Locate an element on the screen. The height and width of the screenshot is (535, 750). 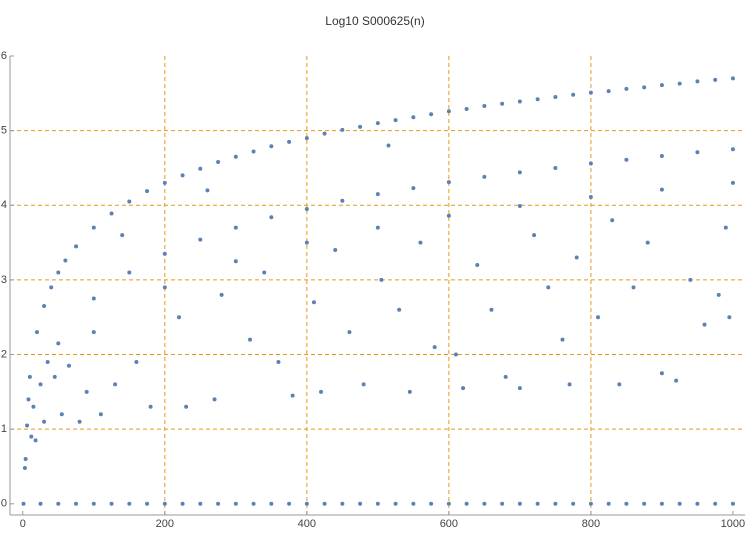
x-tick-label: 400 is located at coordinates (307, 524).